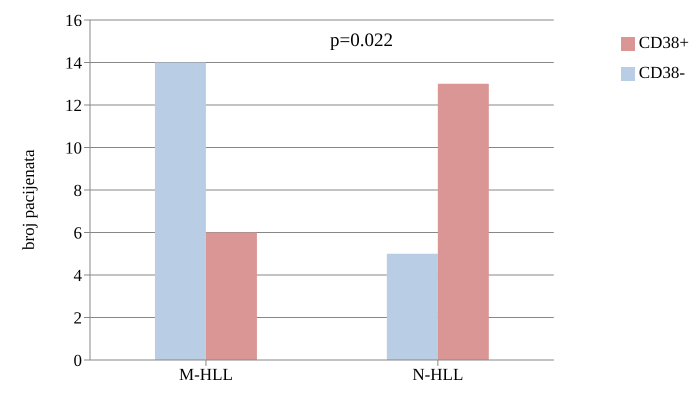 This screenshot has width=699, height=402. I want to click on y-tick-label: 2, so click(78, 318).